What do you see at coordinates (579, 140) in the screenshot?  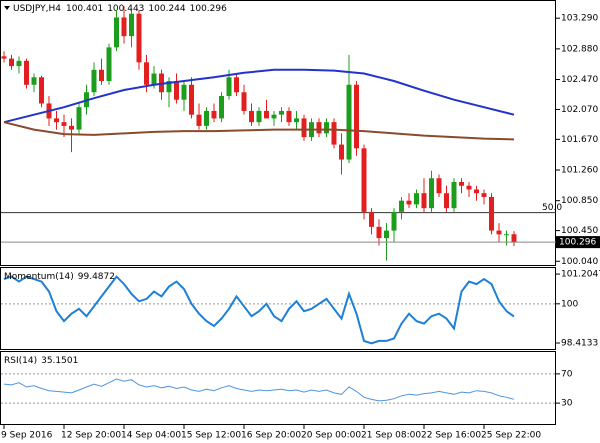 I see `y-tick-label: 101.670` at bounding box center [579, 140].